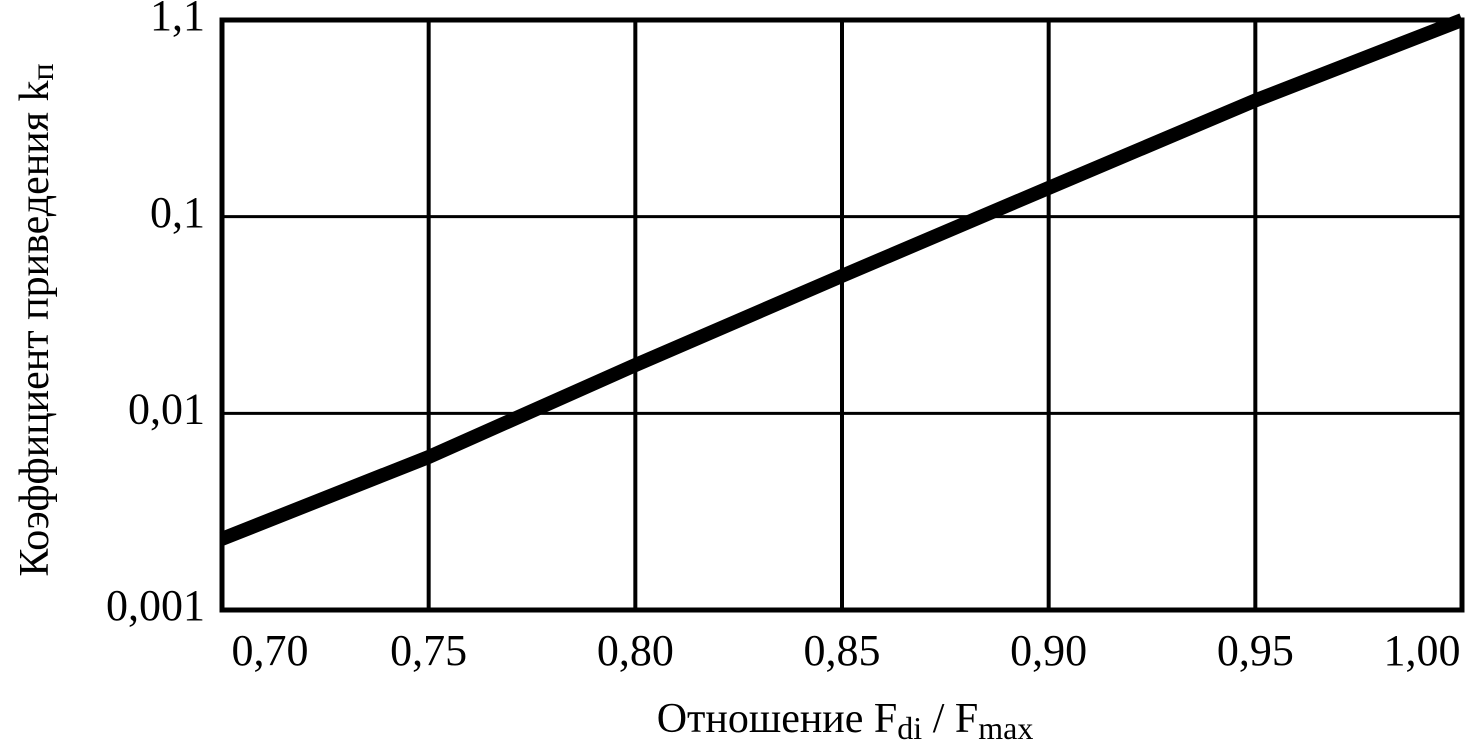 The width and height of the screenshot is (1471, 751). I want to click on x-tick-label: 0,75, so click(428, 650).